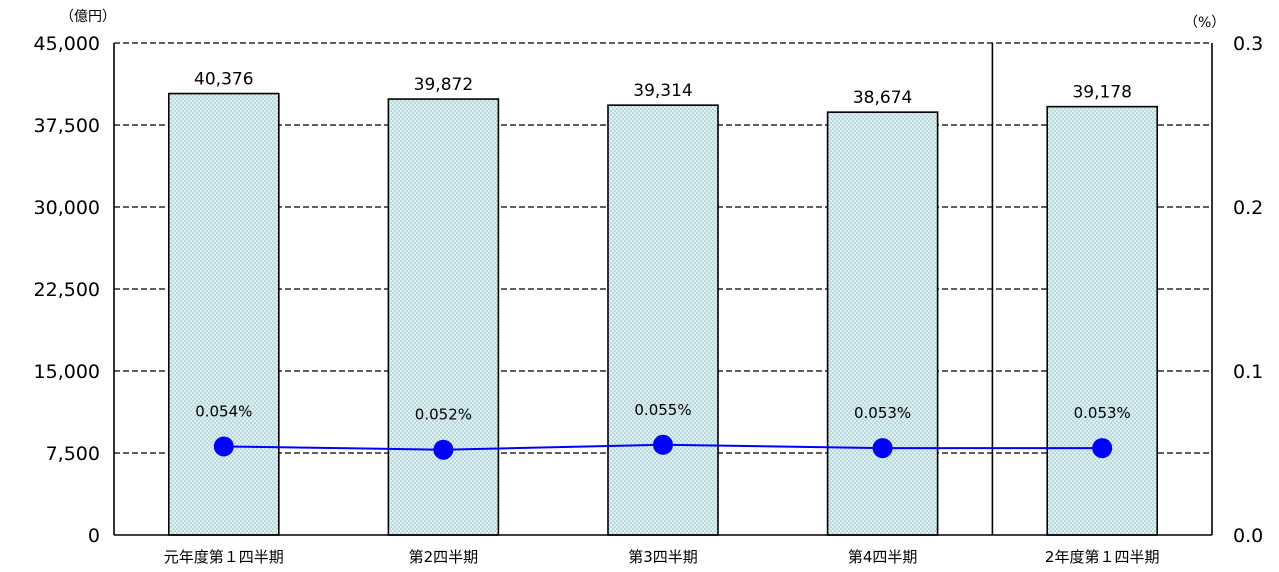 The image size is (1279, 572). I want to click on left-tick-label: 0, so click(94, 536).